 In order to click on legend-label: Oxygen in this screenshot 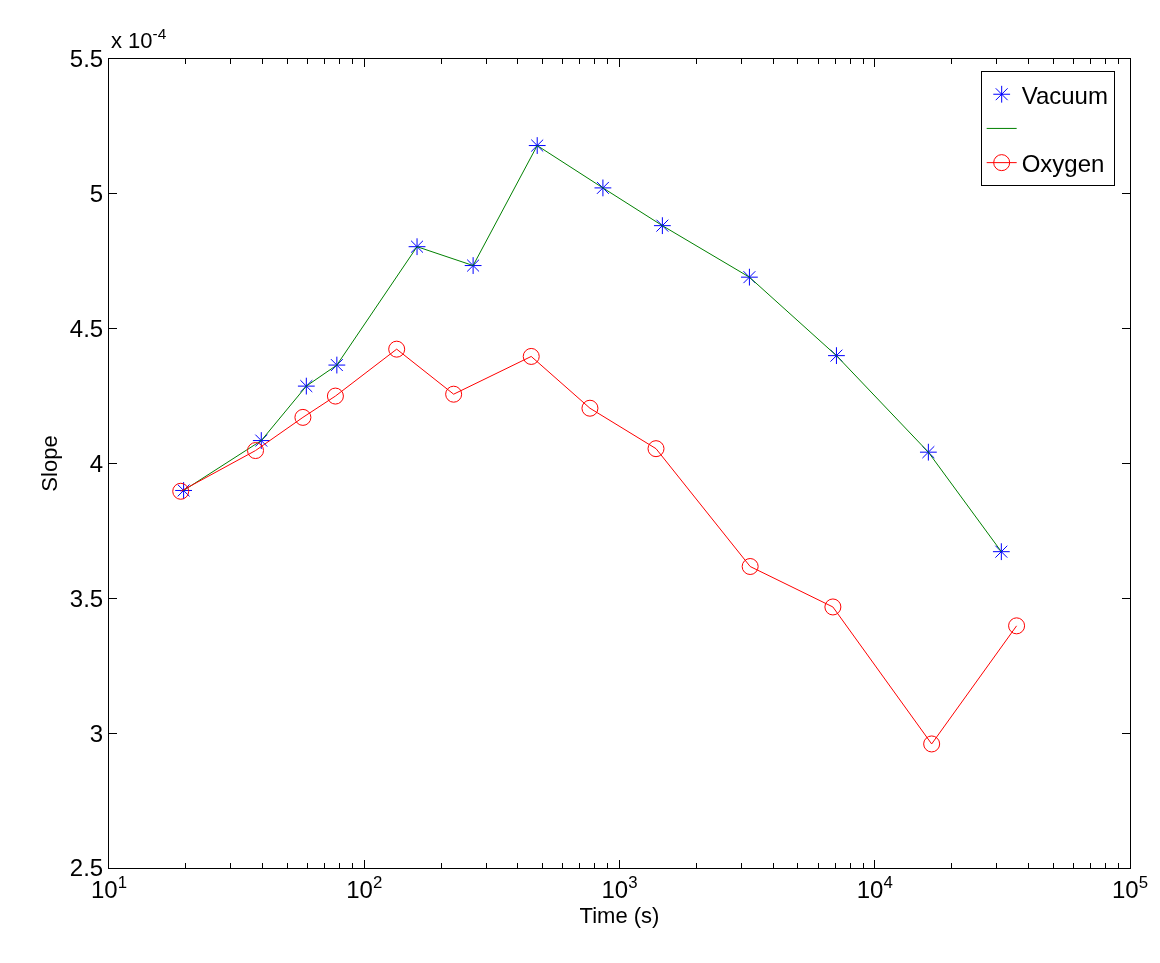, I will do `click(1063, 163)`.